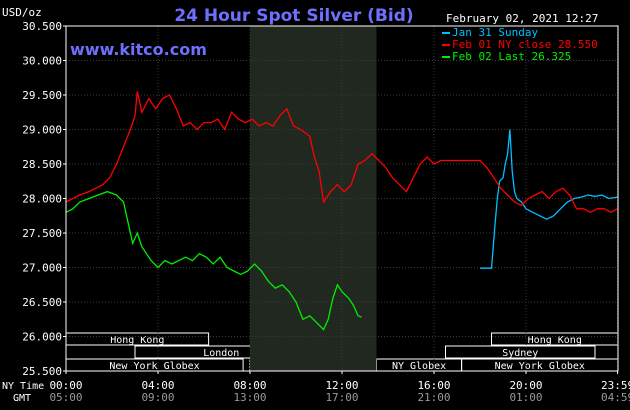  What do you see at coordinates (42, 130) in the screenshot?
I see `y-tick-label: 29.000` at bounding box center [42, 130].